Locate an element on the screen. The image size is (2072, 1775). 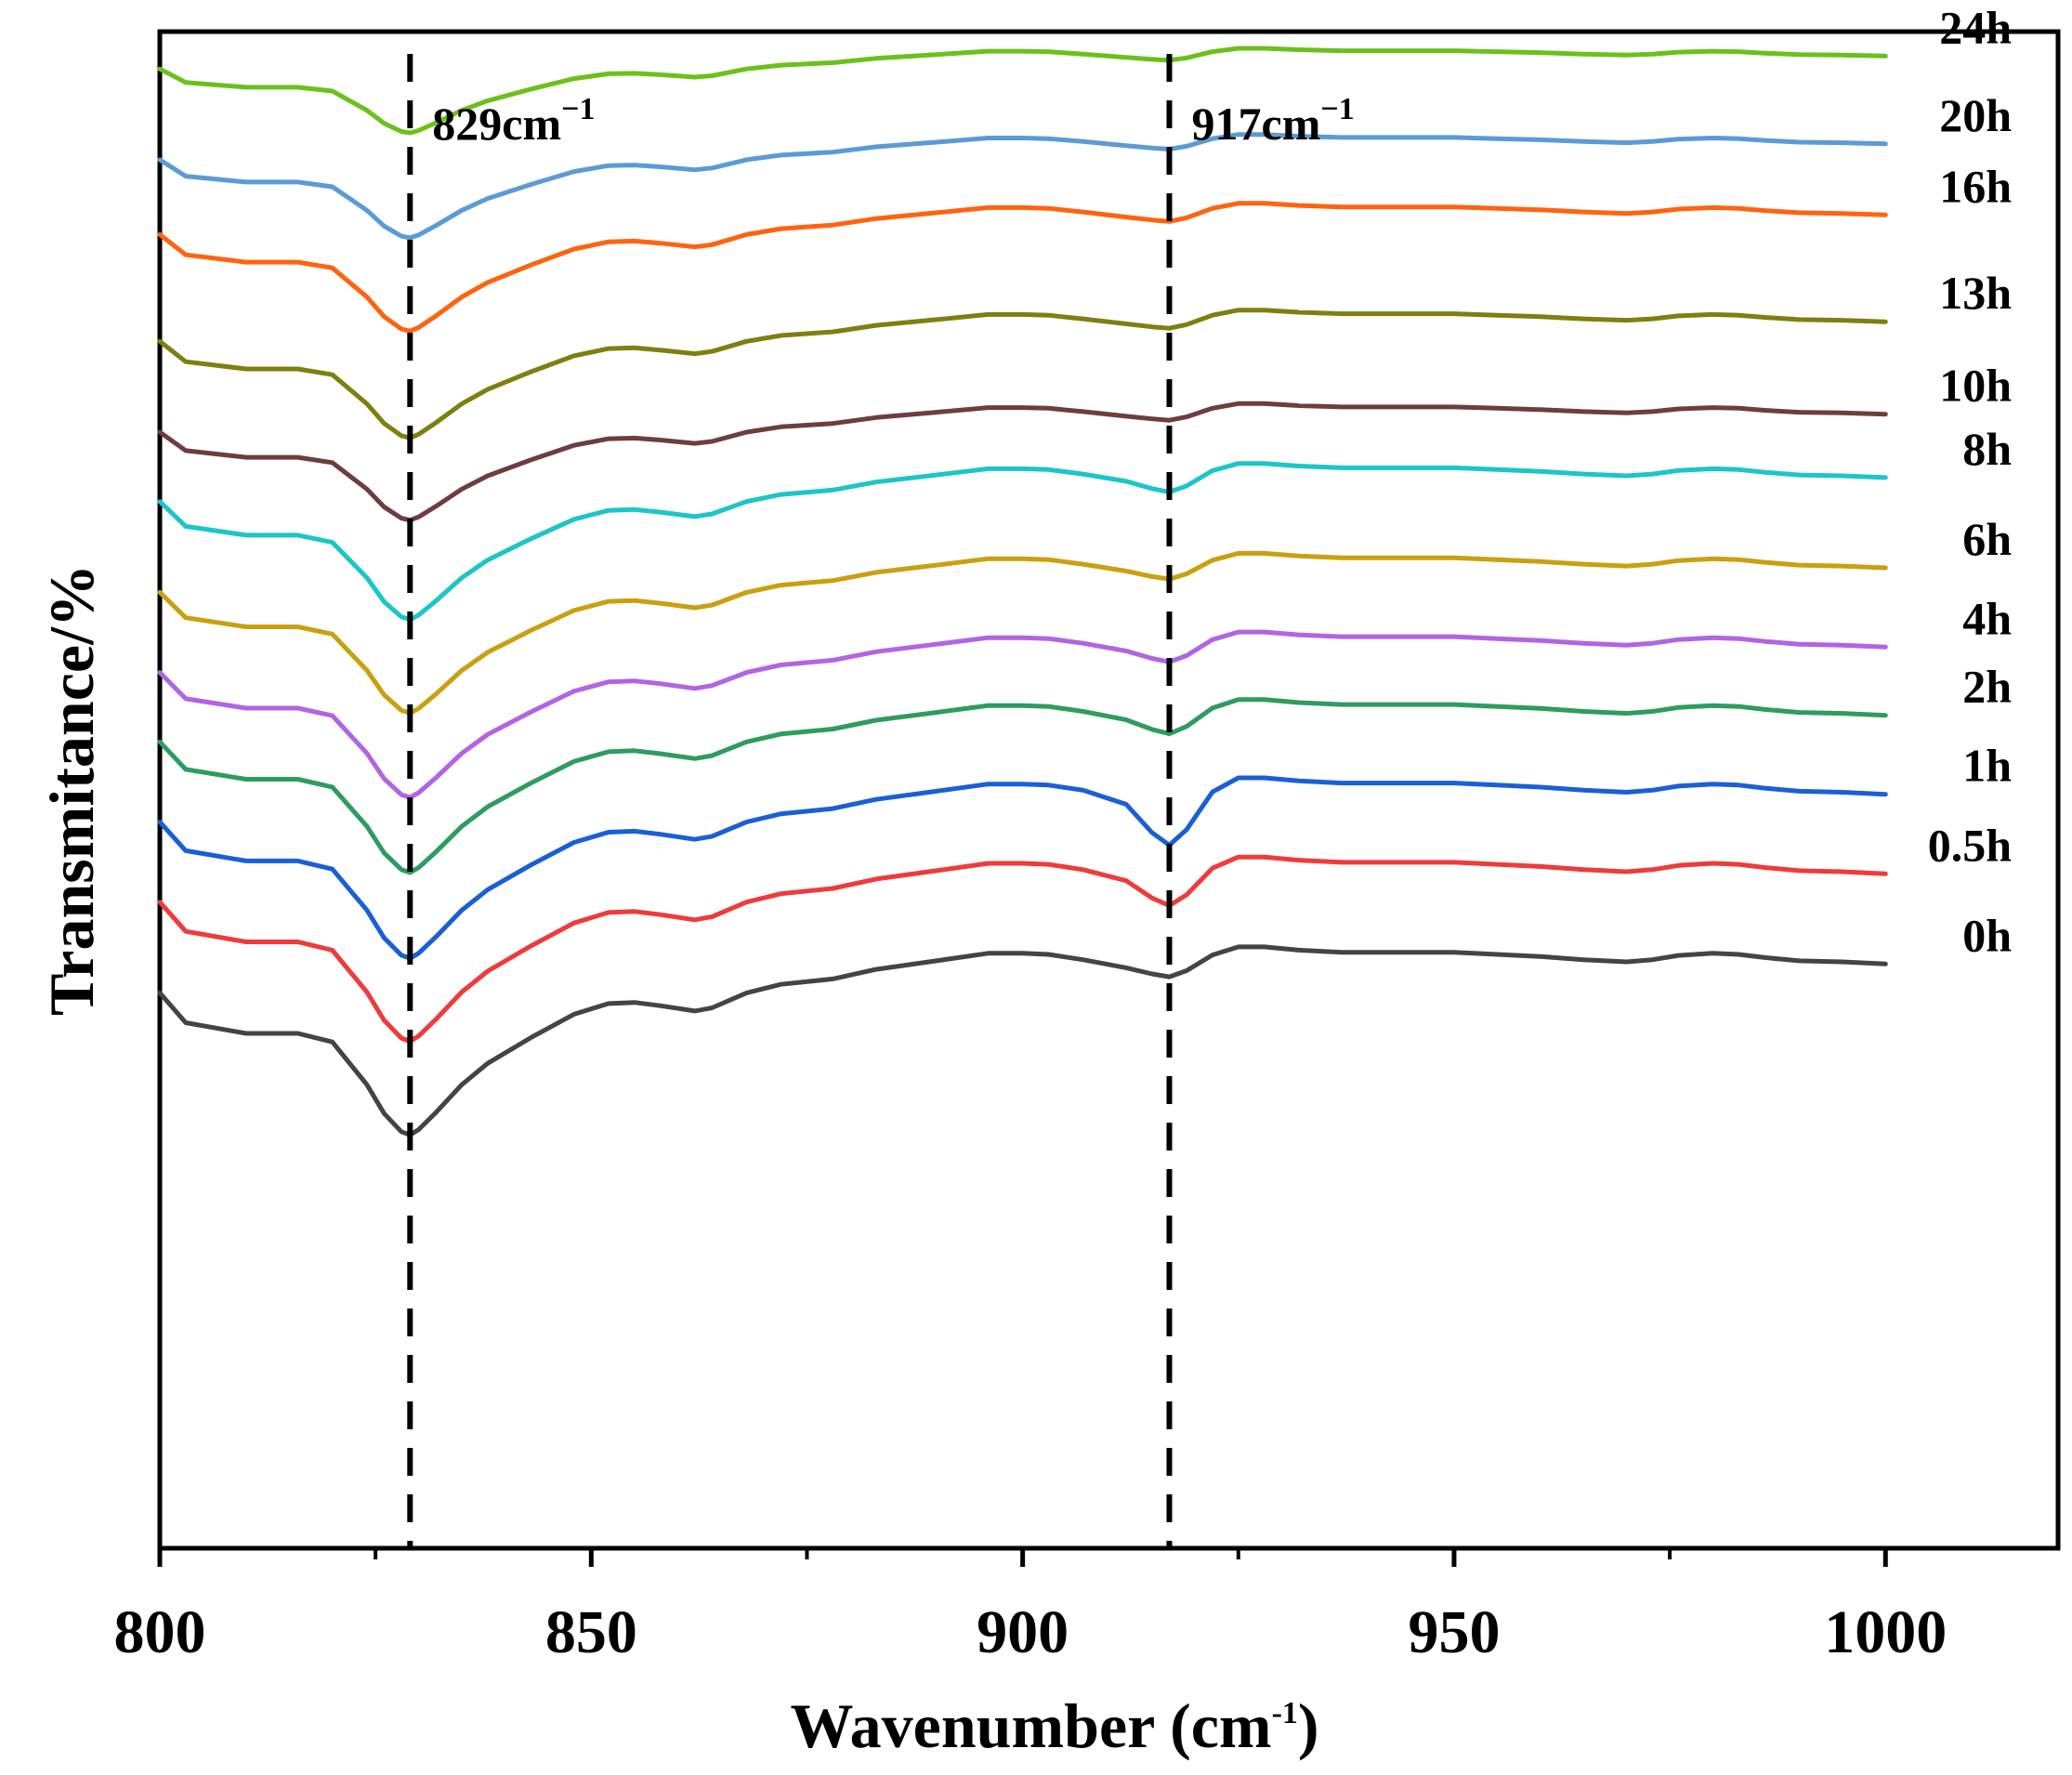
series-label-16h: 16h is located at coordinates (1975, 186).